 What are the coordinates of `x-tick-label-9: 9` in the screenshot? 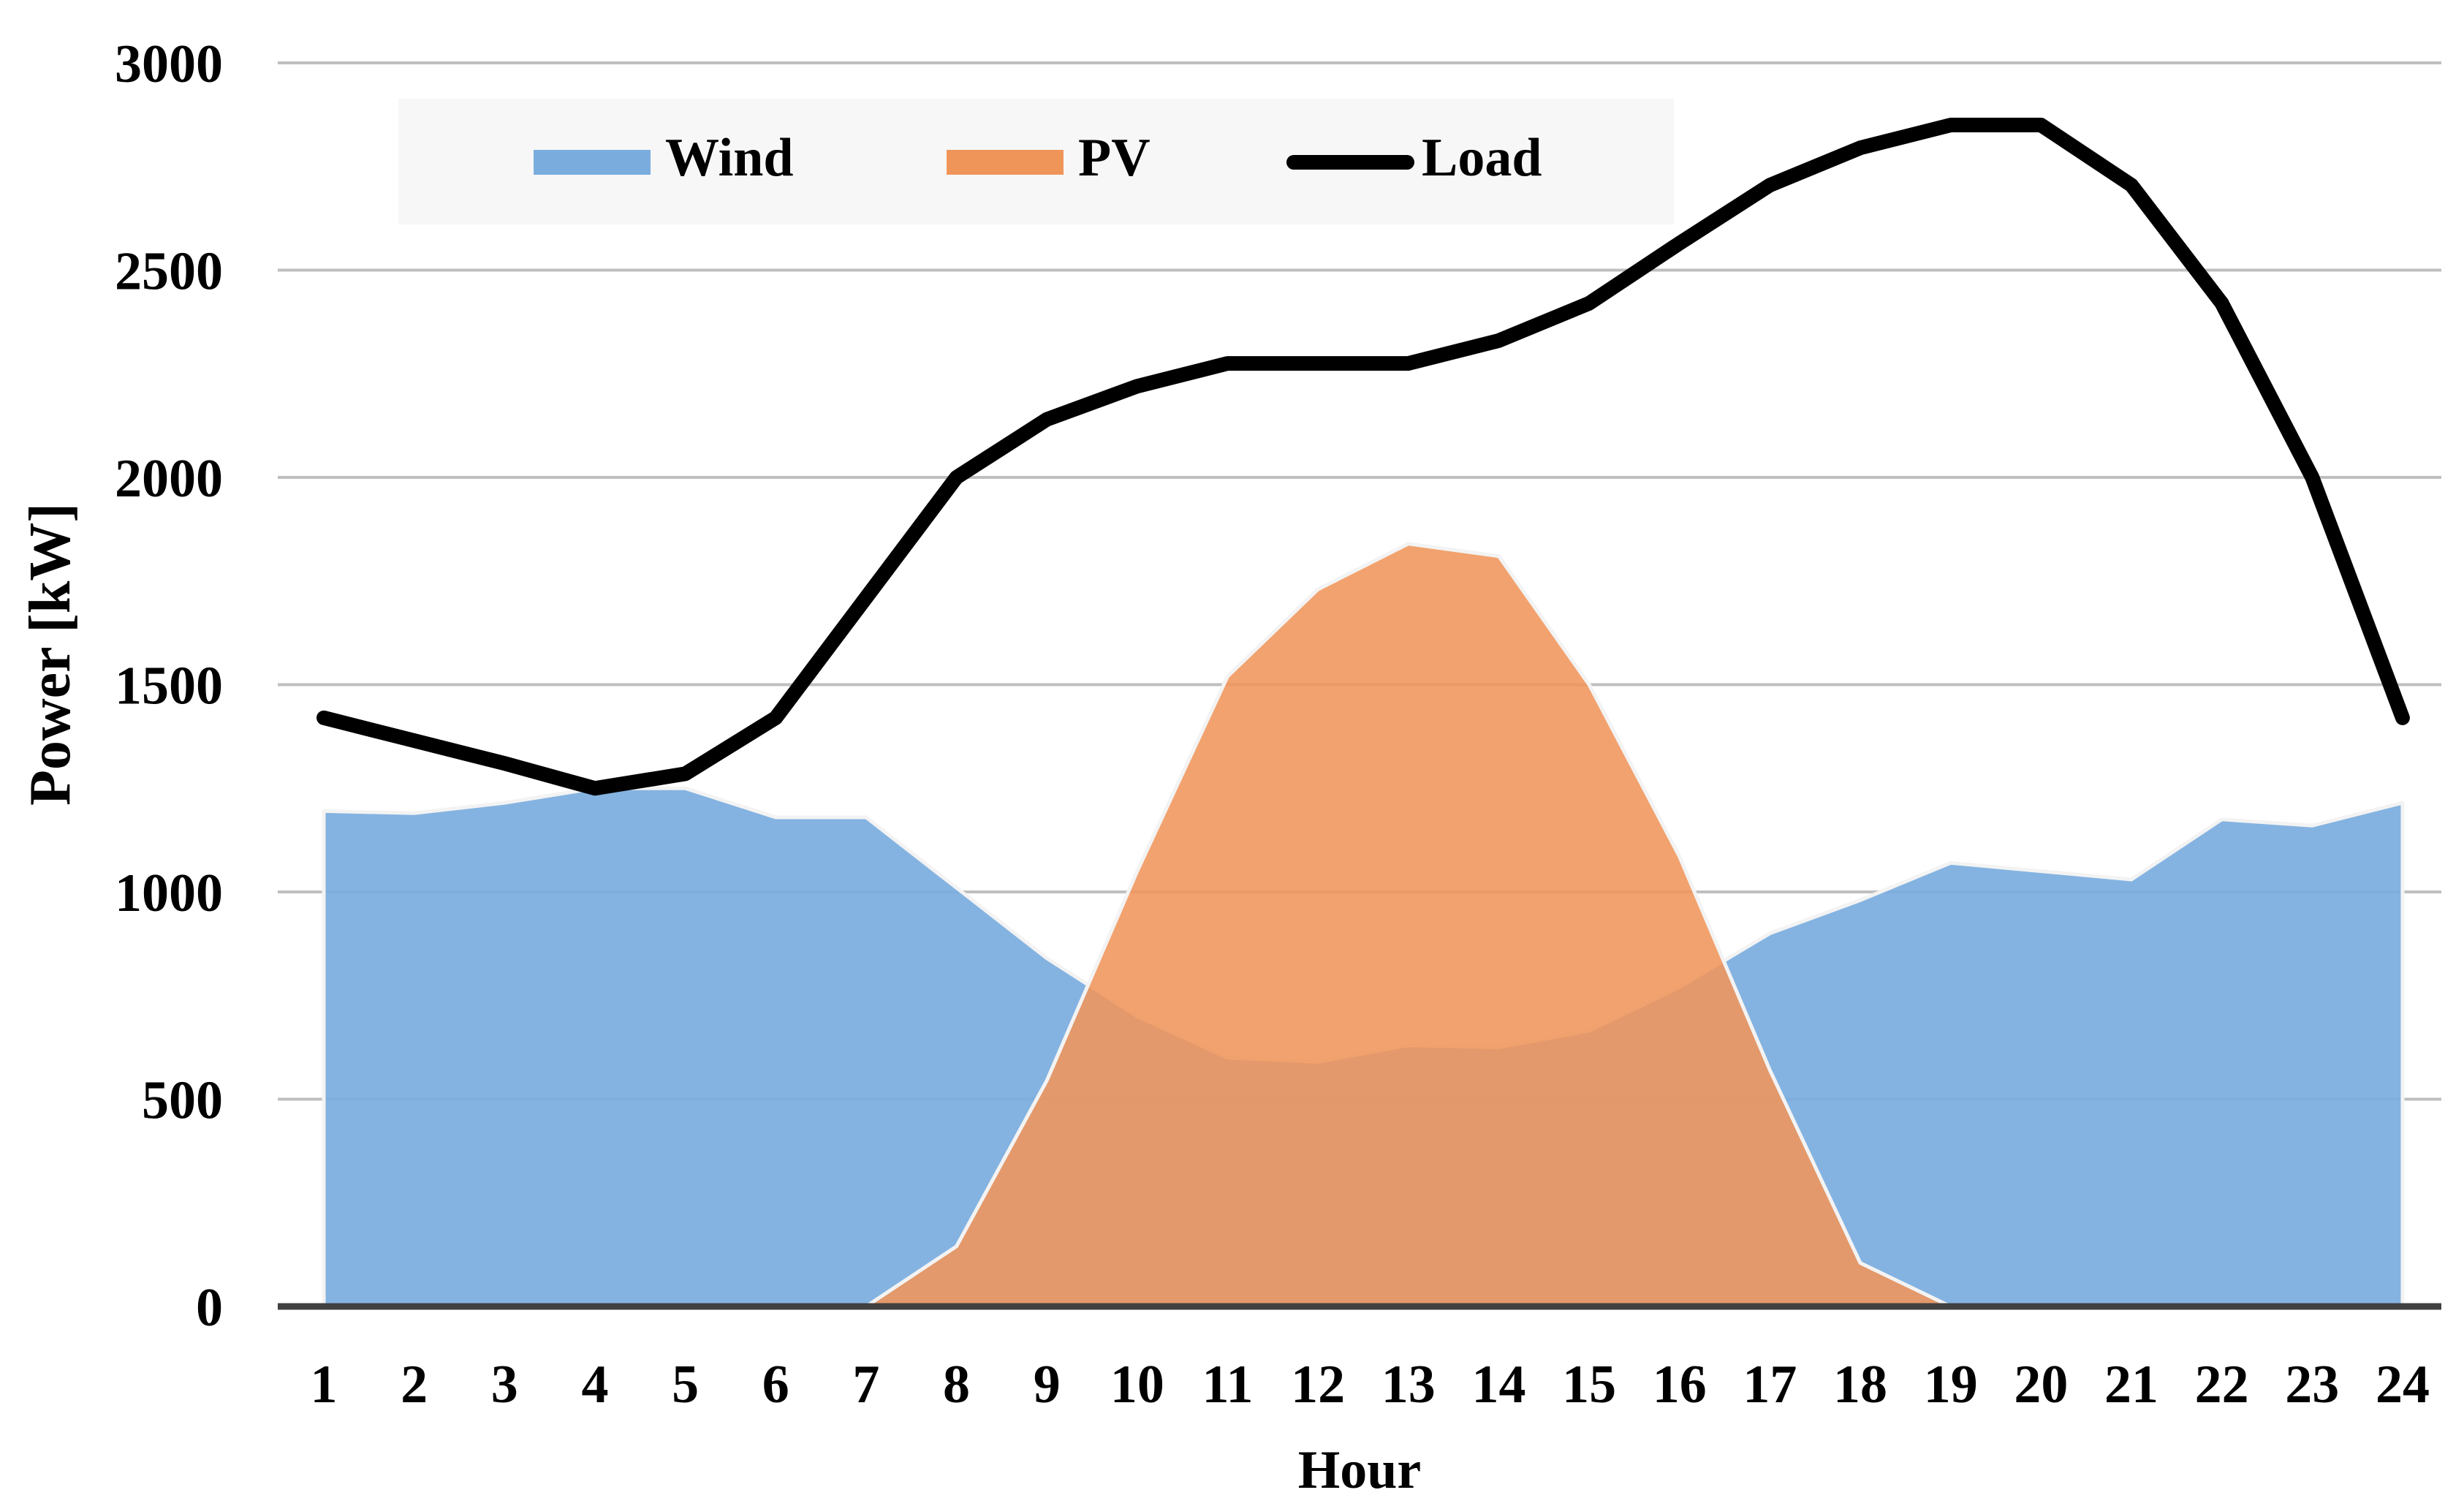 It's located at (1047, 1385).